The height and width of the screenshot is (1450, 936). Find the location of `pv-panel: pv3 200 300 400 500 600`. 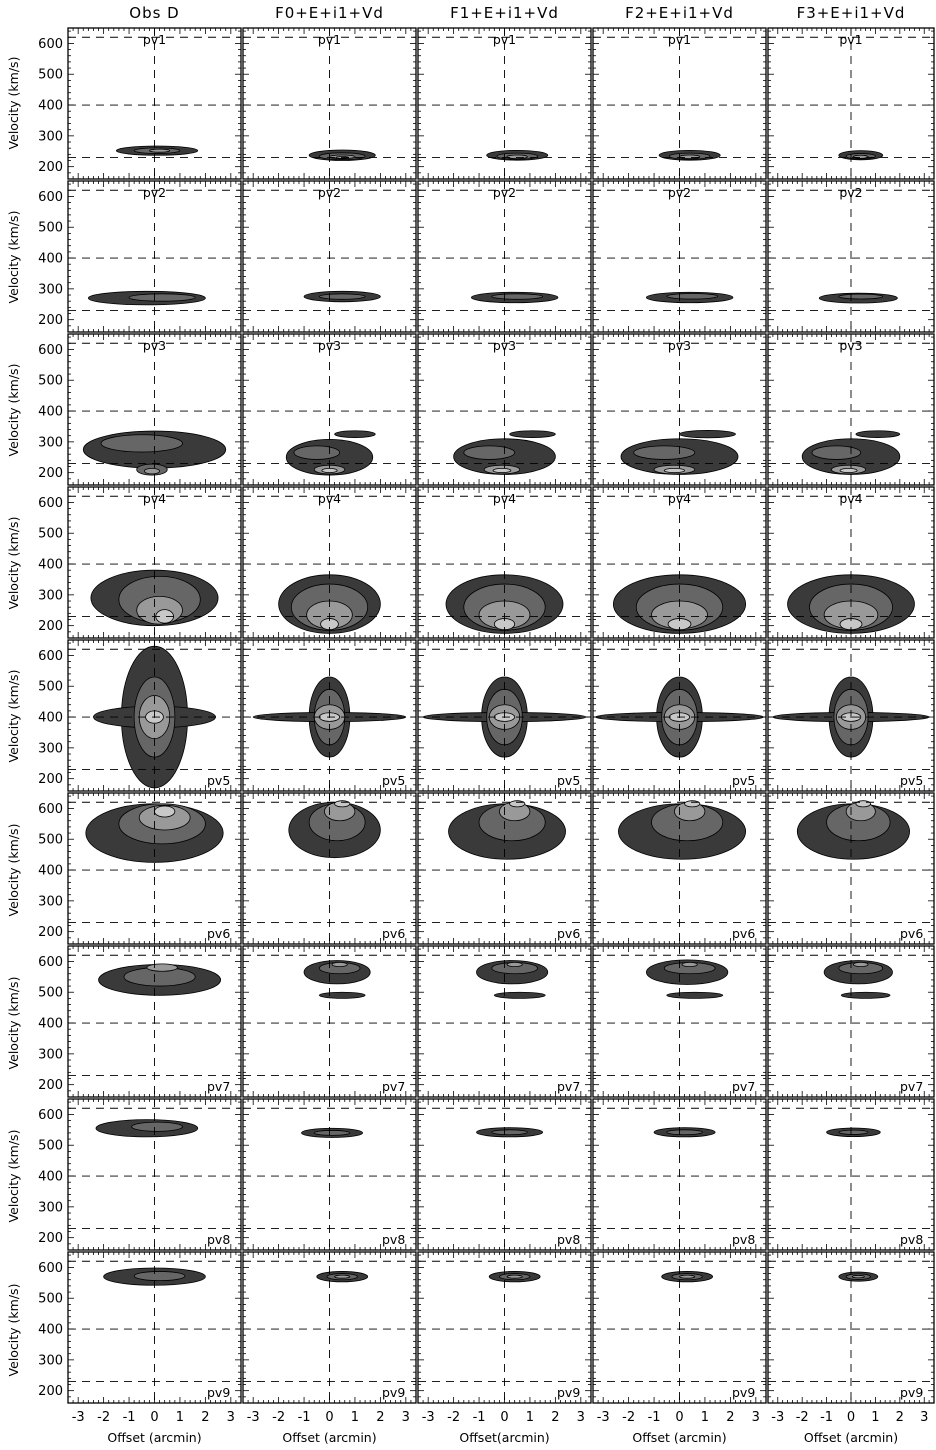

pv-panel: pv3 200 300 400 500 600 is located at coordinates (140, 409).